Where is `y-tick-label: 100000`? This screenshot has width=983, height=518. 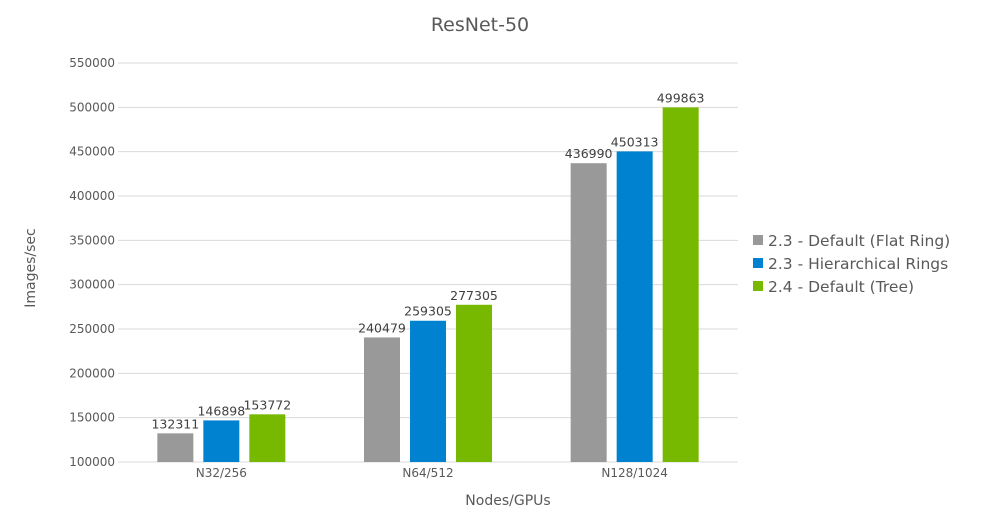
y-tick-label: 100000 is located at coordinates (92, 462).